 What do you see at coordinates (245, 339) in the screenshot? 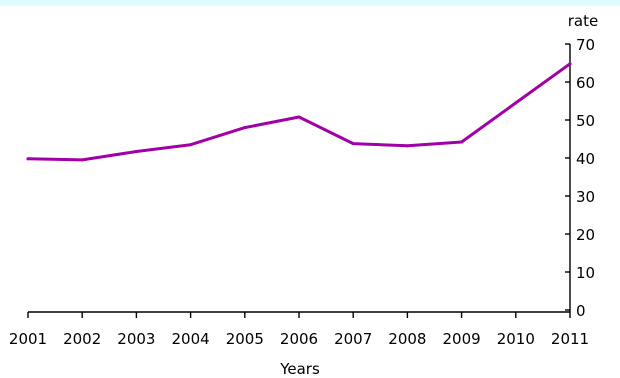
I see `x-tick-label: 2005` at bounding box center [245, 339].